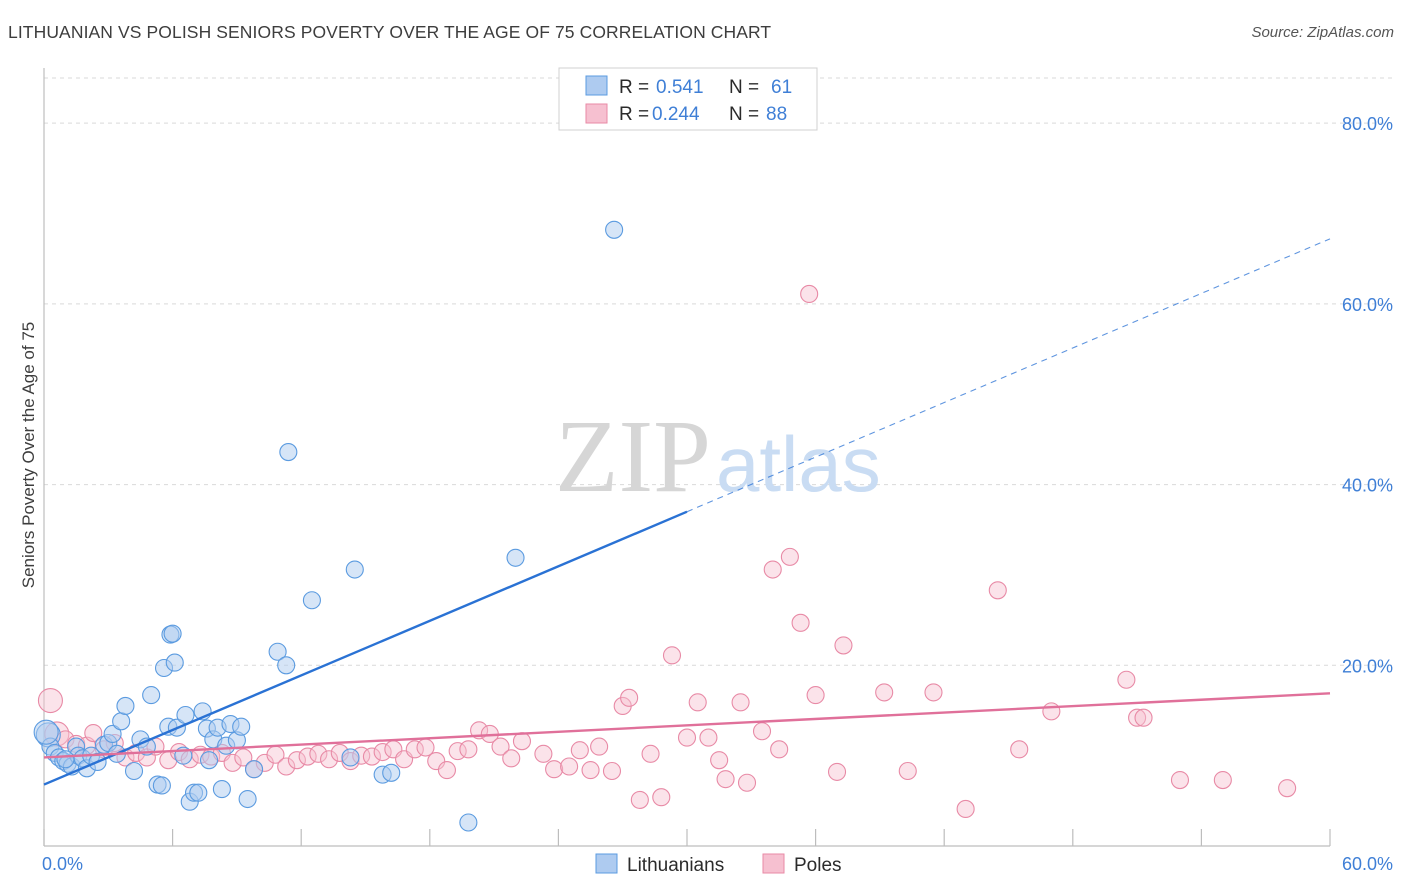 Image resolution: width=1406 pixels, height=892 pixels. Describe the element at coordinates (744, 87) in the screenshot. I see `legend-n-label-0: N =` at that location.